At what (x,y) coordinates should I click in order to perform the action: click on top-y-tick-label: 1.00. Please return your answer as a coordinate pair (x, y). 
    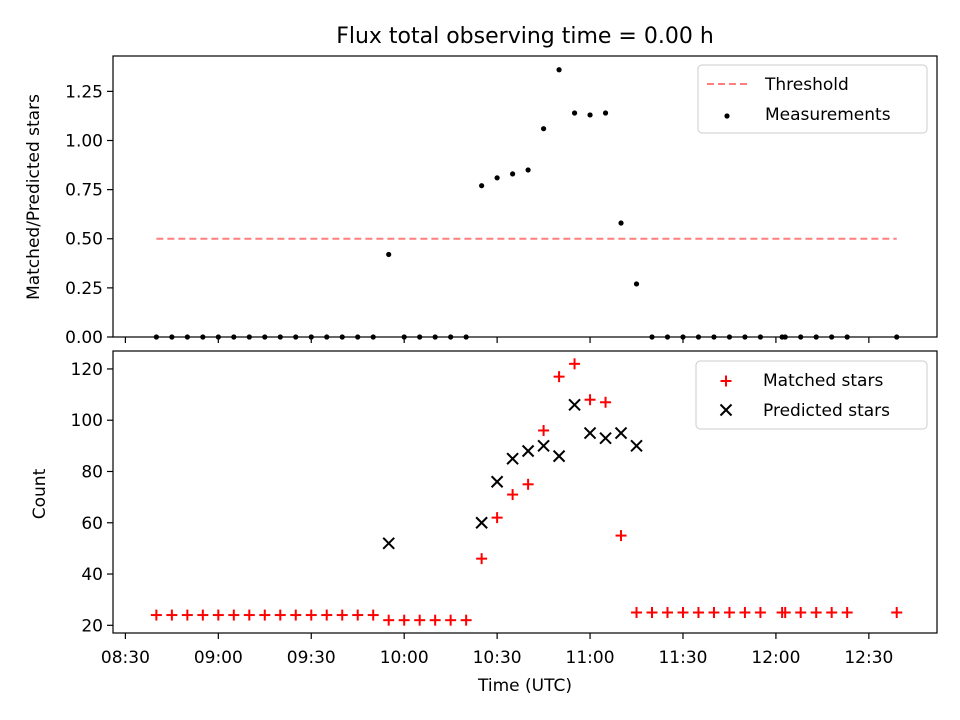
    Looking at the image, I should click on (84, 141).